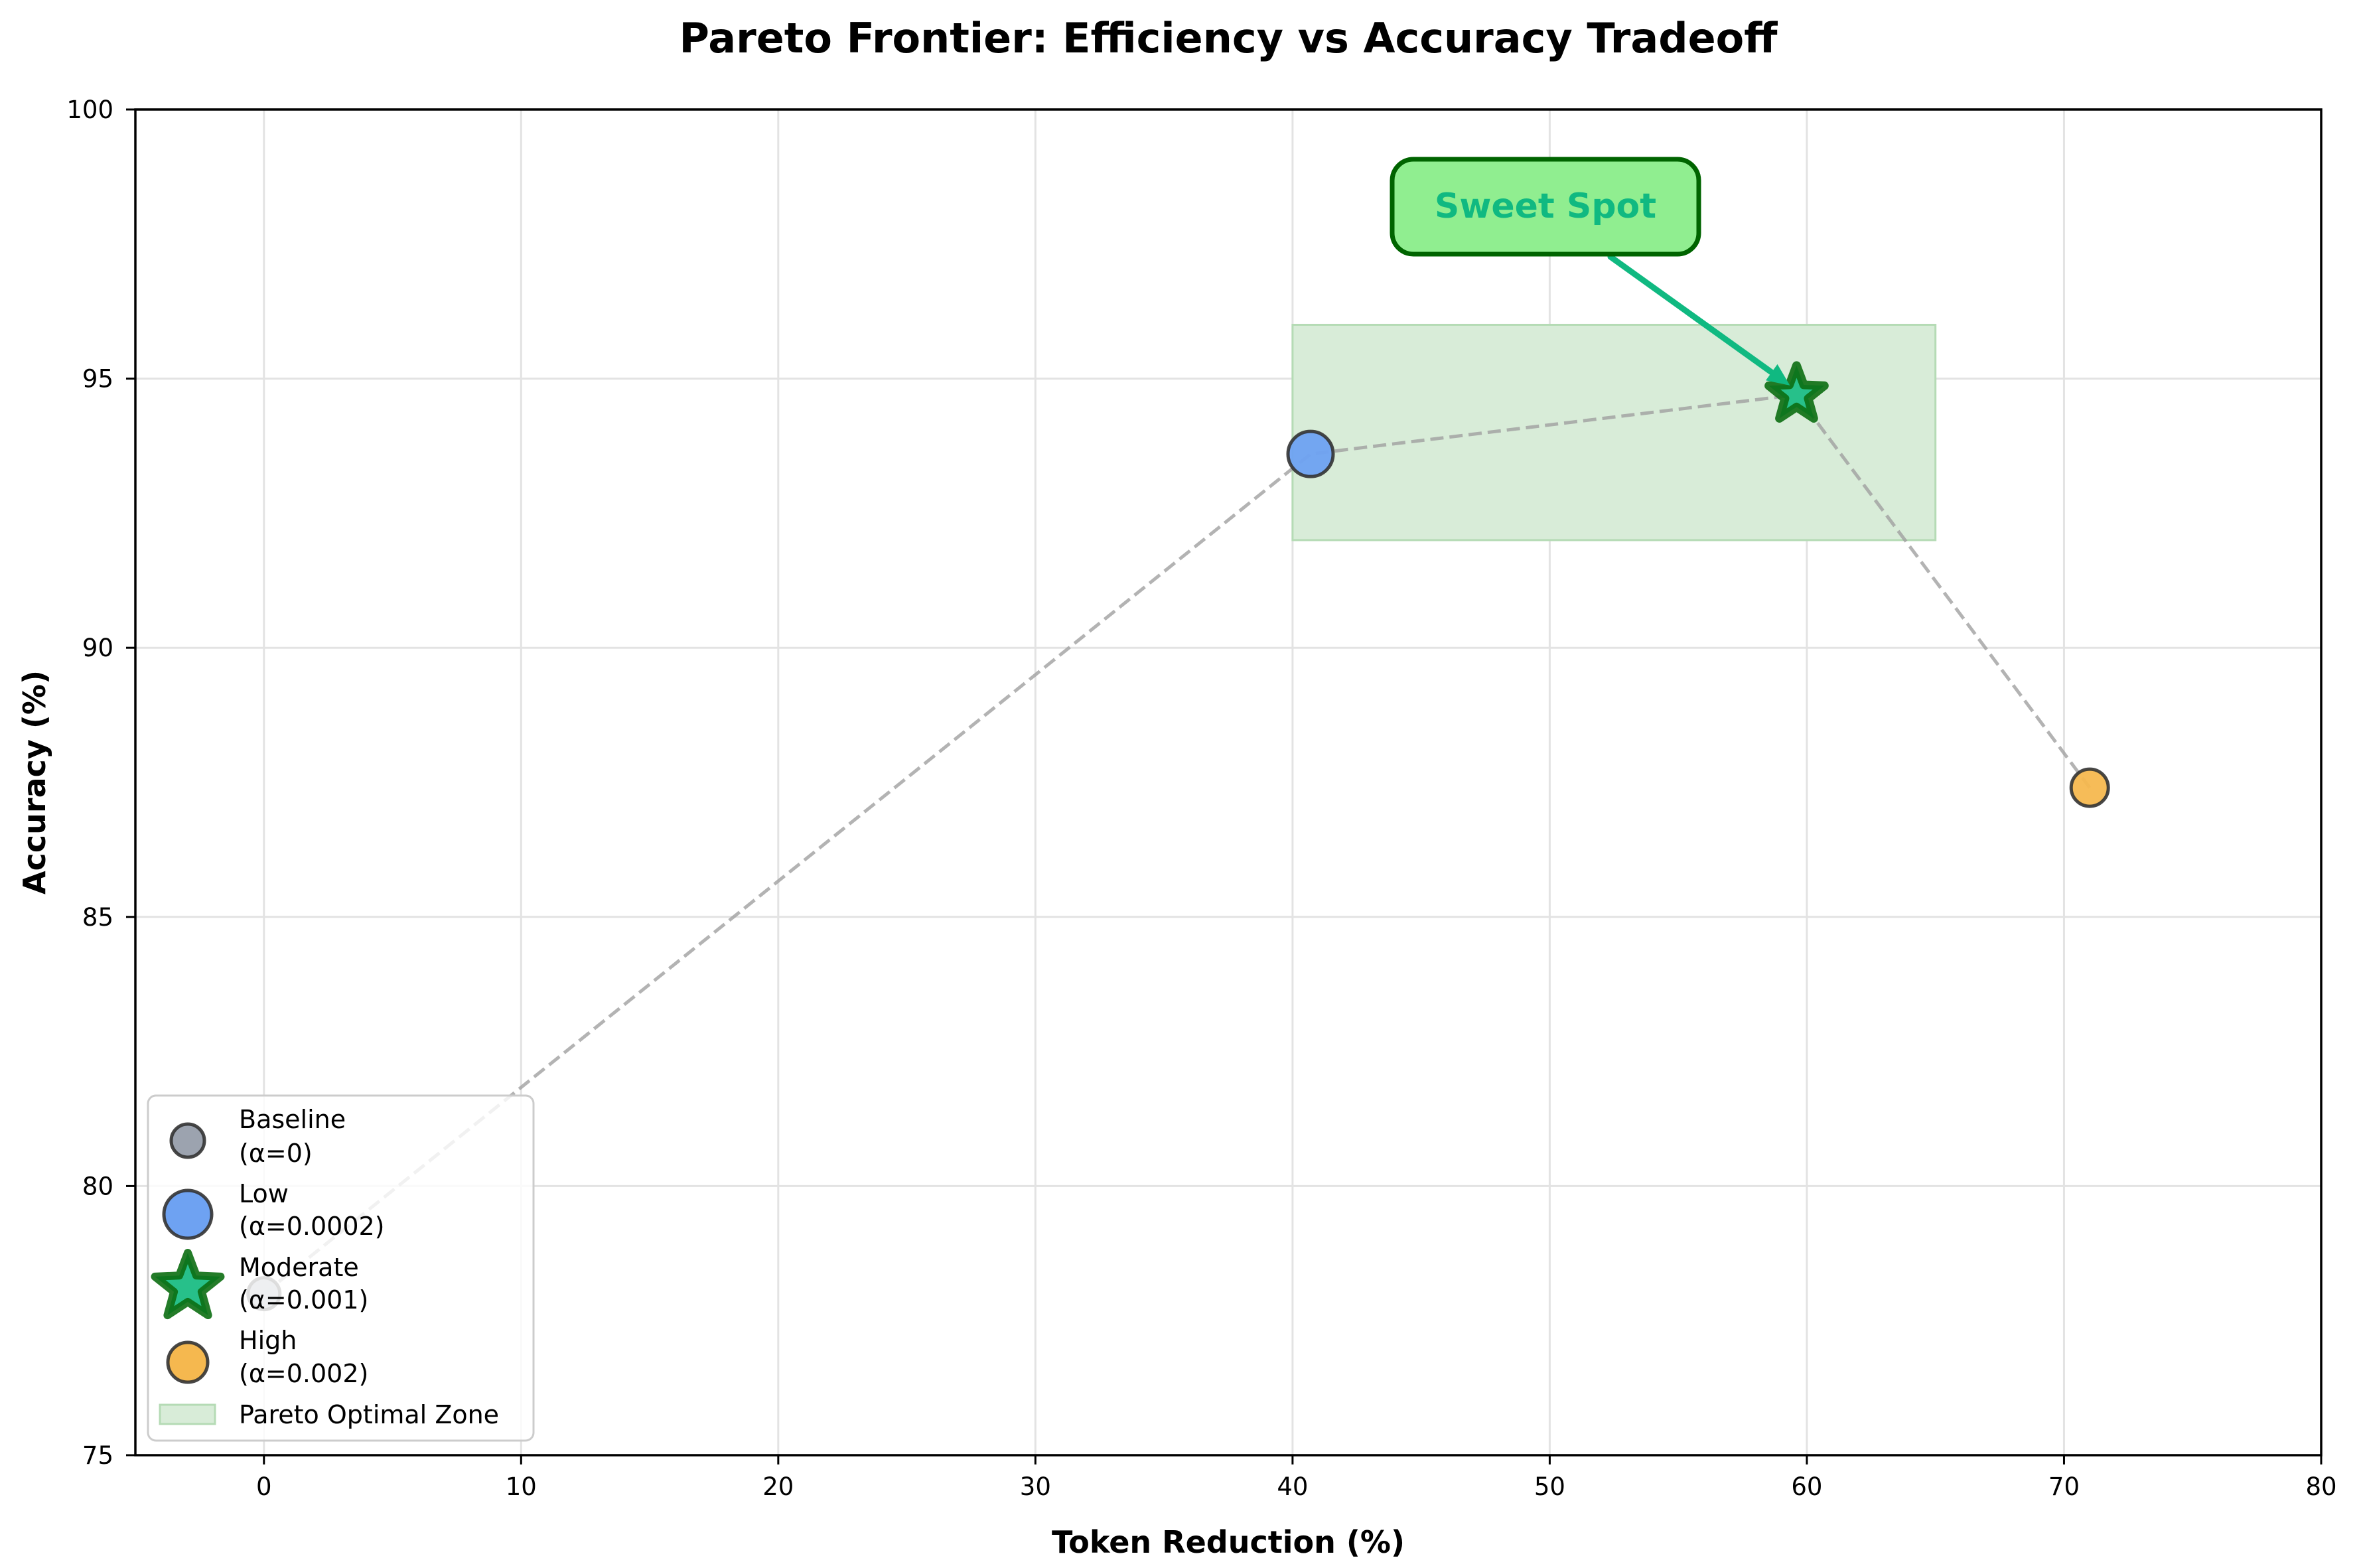 This screenshot has height=1568, width=2359. What do you see at coordinates (97, 379) in the screenshot?
I see `y-tick-label: 95` at bounding box center [97, 379].